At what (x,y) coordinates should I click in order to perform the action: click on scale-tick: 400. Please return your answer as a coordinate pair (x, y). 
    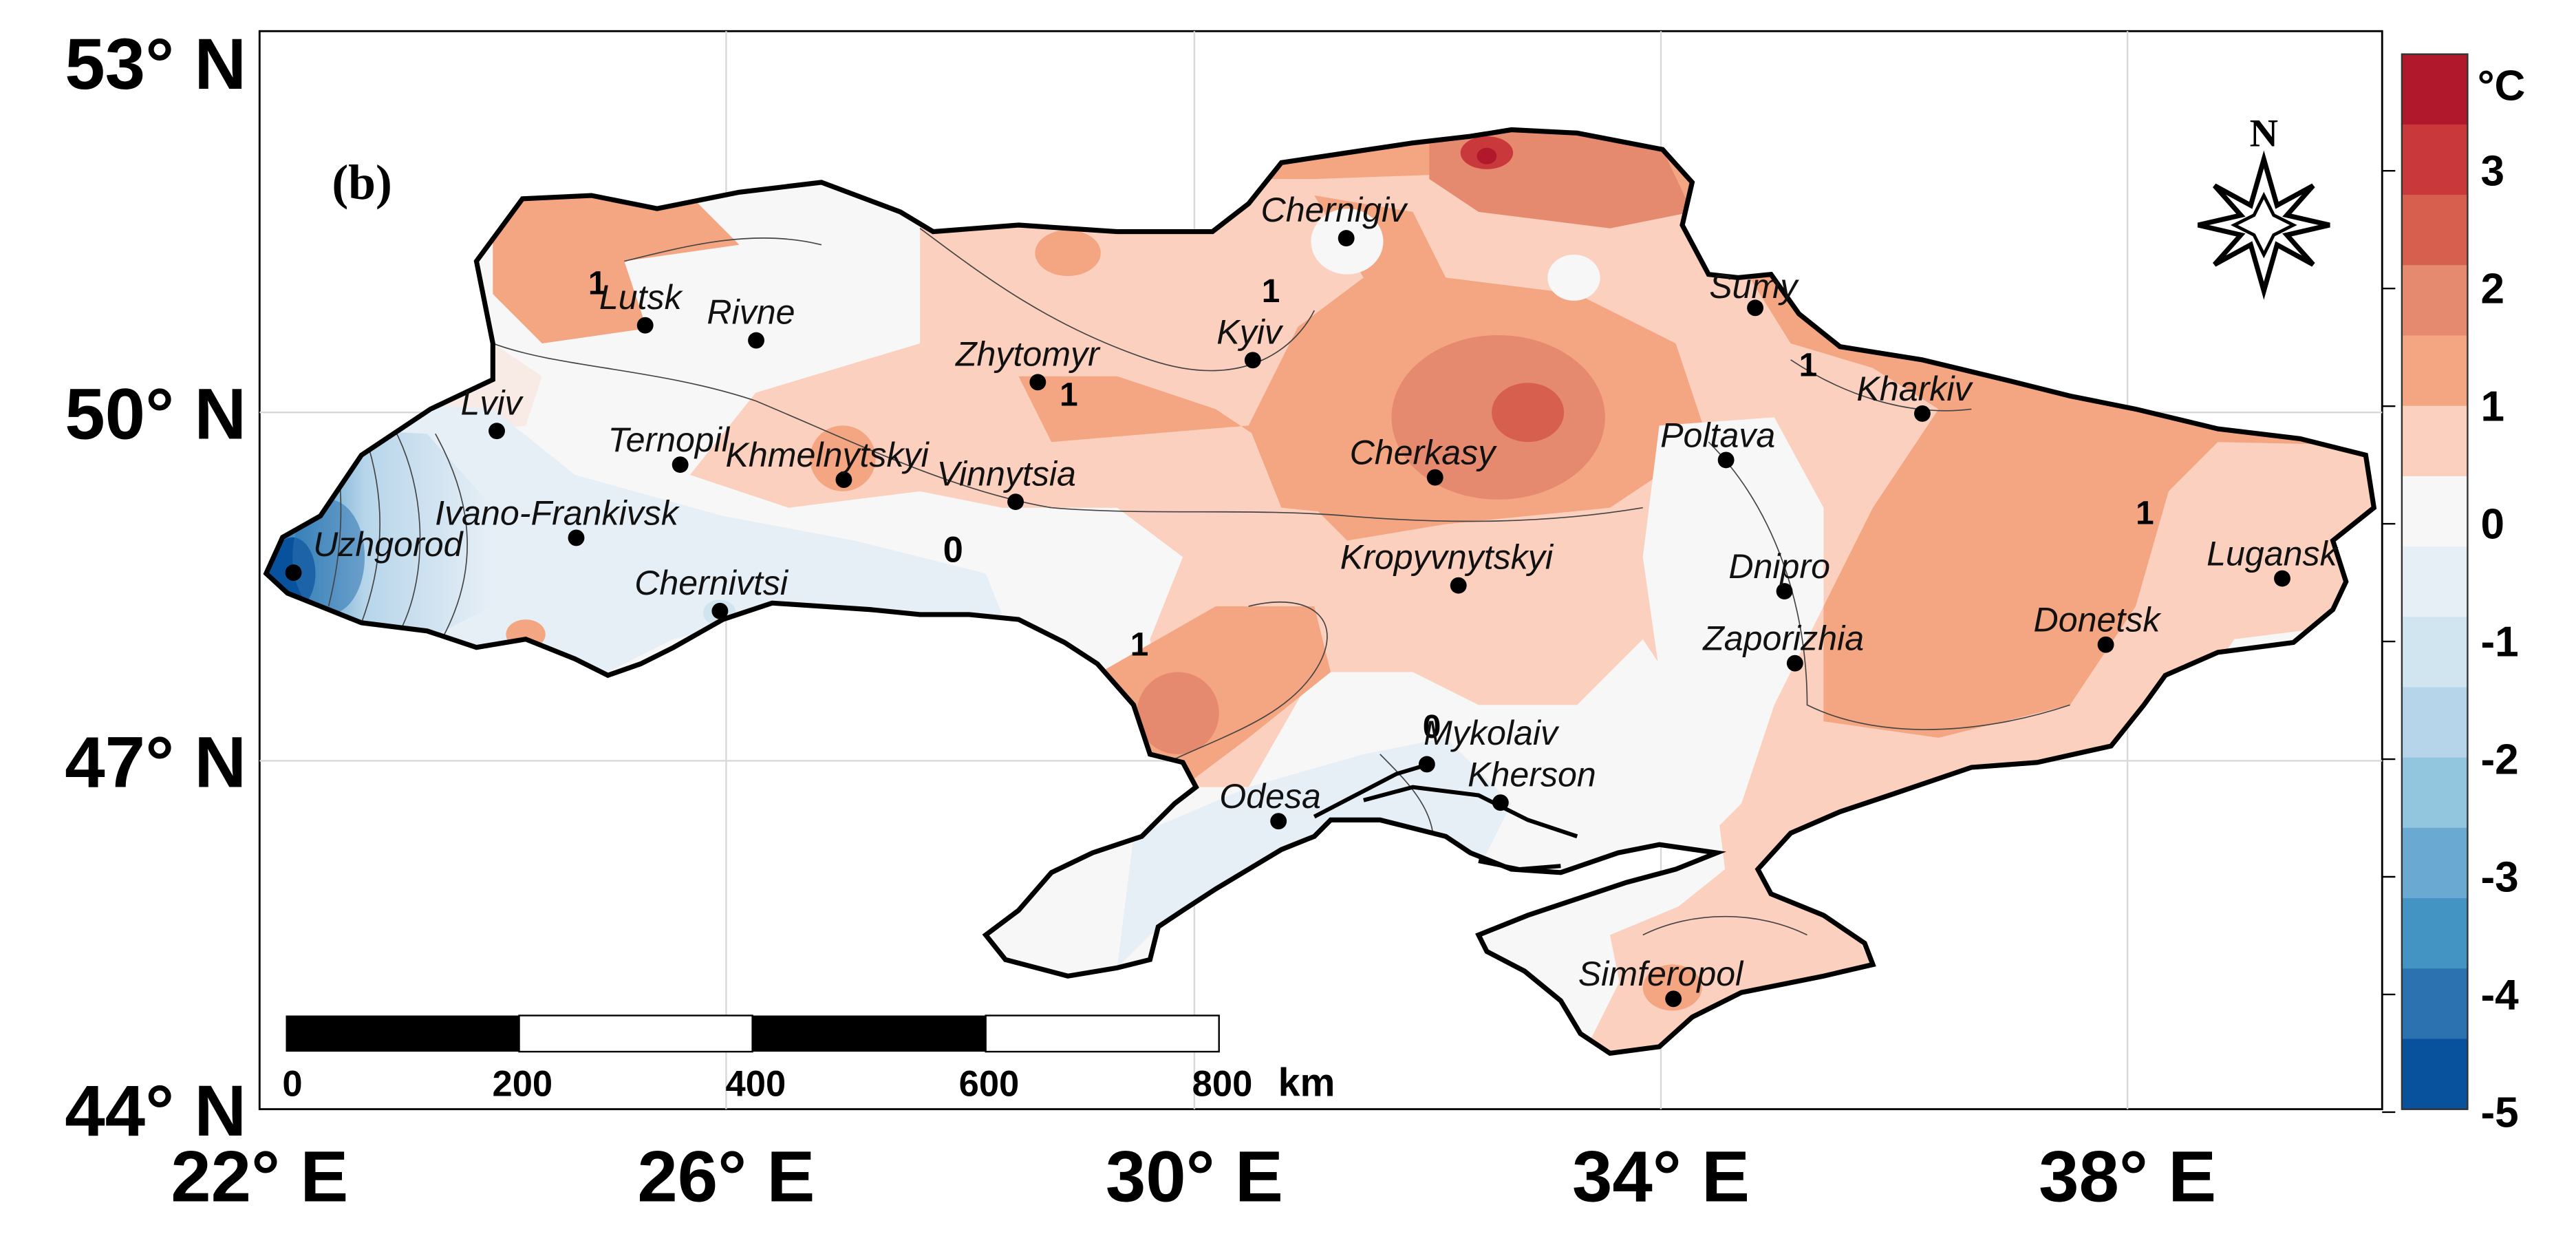
    Looking at the image, I should click on (756, 1084).